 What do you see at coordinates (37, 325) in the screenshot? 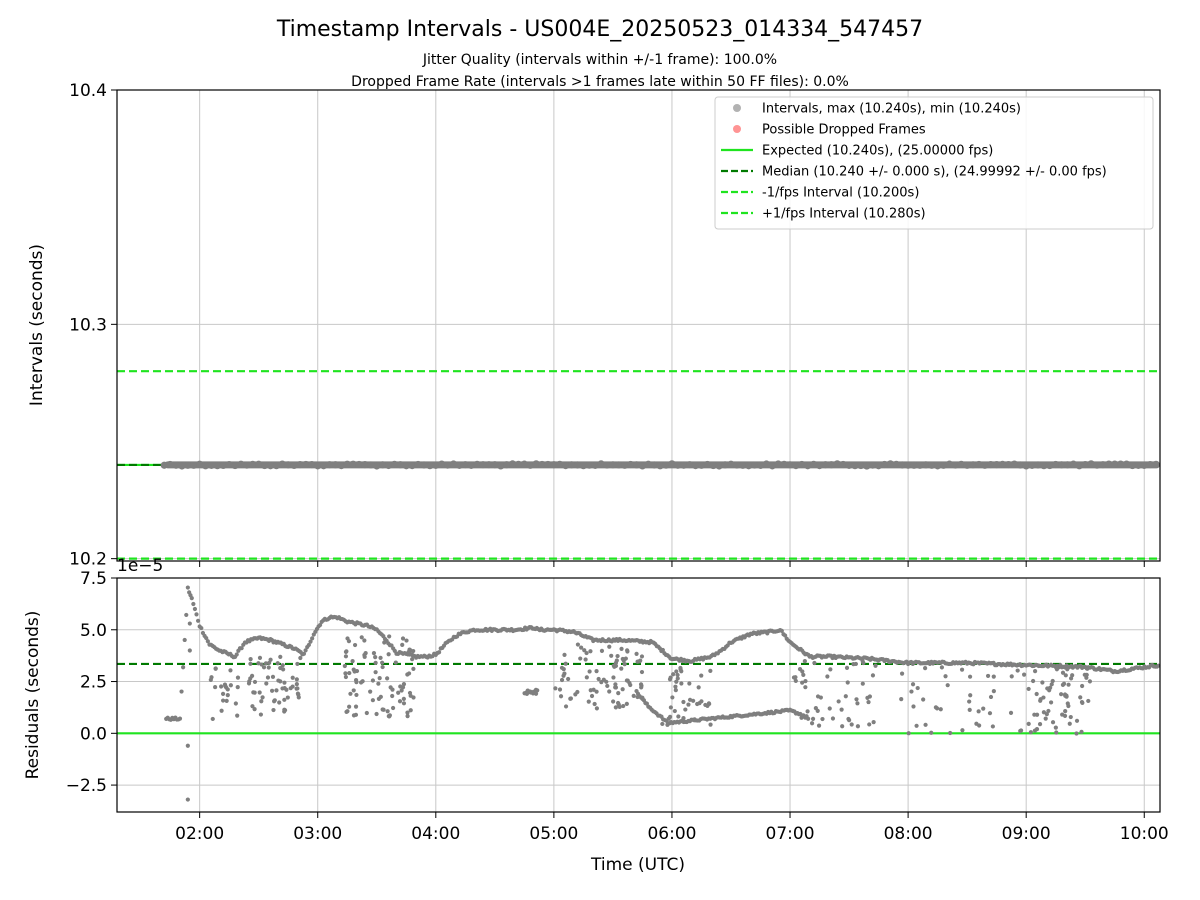
I see `top-y-axis-label: Intervals (seconds)` at bounding box center [37, 325].